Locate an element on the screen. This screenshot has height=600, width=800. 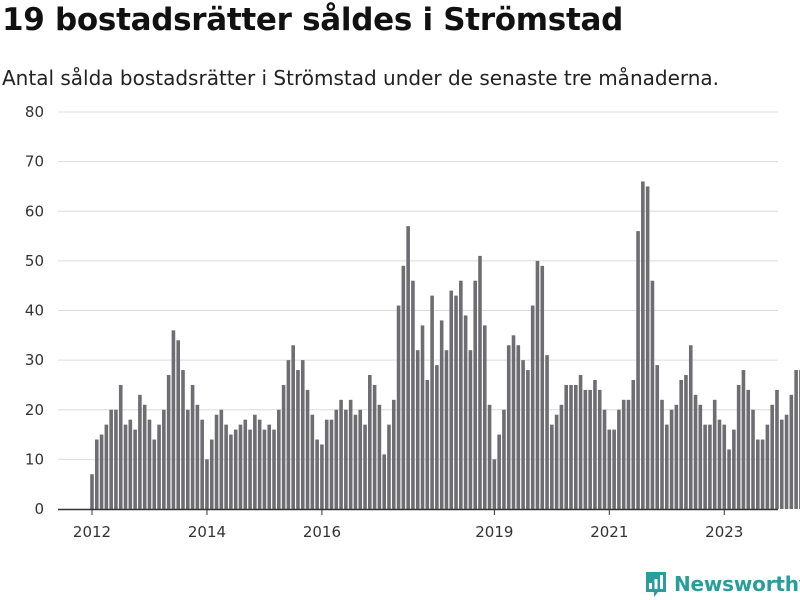
x-tick-label: 2019 is located at coordinates (494, 532).